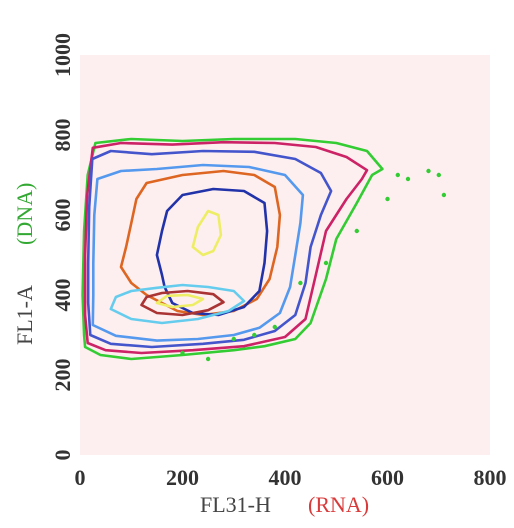 The width and height of the screenshot is (514, 528). Describe the element at coordinates (62, 295) in the screenshot. I see `y-tick-label: 400` at that location.